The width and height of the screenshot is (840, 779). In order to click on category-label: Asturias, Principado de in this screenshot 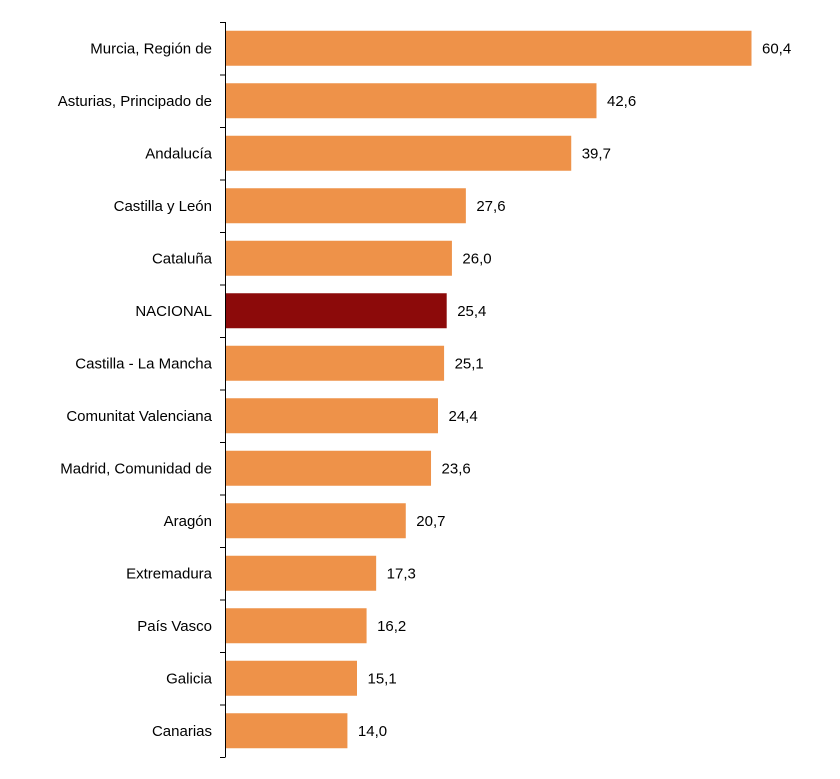, I will do `click(135, 101)`.